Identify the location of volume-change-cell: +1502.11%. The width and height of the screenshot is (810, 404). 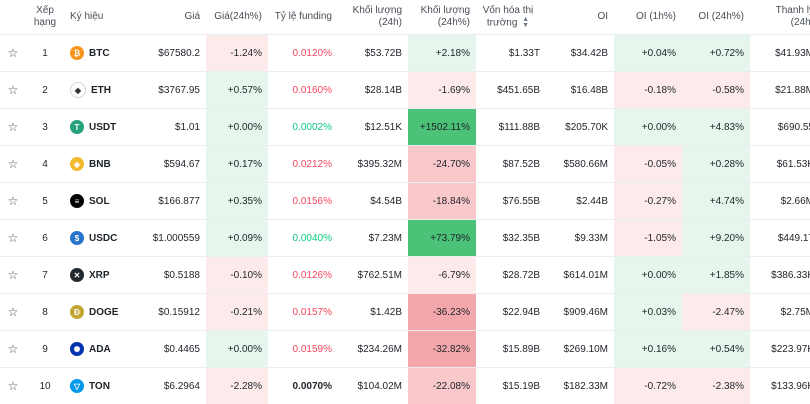
(442, 127).